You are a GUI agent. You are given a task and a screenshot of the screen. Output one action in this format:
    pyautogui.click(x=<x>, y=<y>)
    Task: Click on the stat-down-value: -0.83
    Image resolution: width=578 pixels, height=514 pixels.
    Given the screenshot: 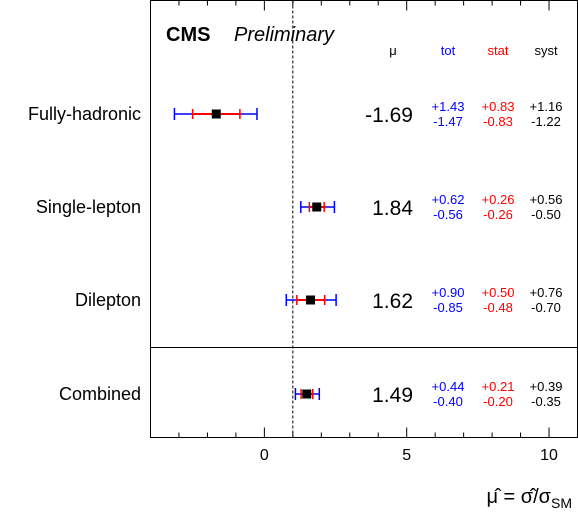 What is the action you would take?
    pyautogui.click(x=498, y=121)
    